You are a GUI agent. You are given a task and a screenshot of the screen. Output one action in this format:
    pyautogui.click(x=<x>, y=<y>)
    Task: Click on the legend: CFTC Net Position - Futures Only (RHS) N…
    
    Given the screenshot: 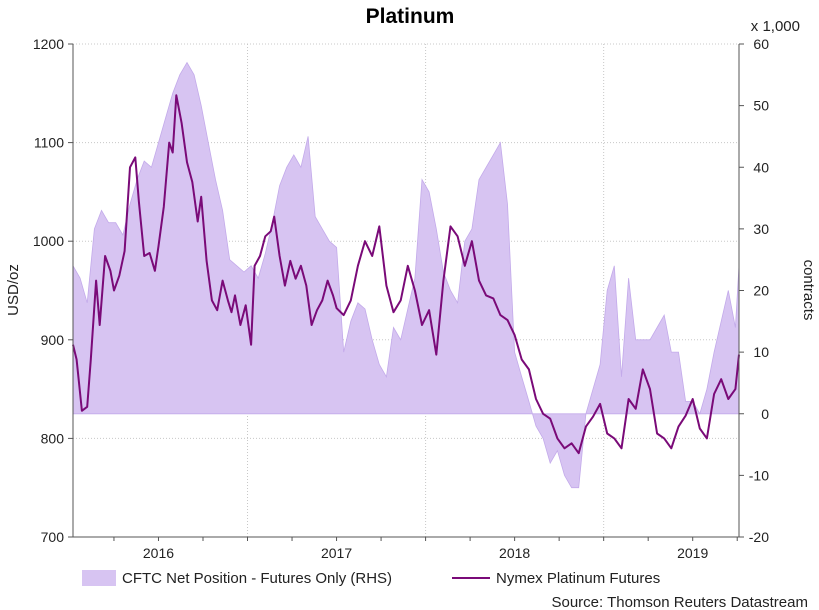 What is the action you would take?
    pyautogui.click(x=371, y=578)
    